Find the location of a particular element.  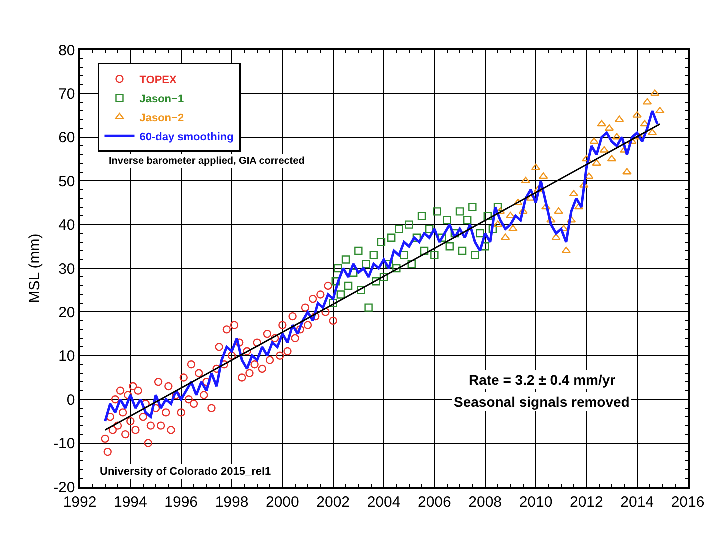

x-tick-label: 1996 is located at coordinates (181, 502).